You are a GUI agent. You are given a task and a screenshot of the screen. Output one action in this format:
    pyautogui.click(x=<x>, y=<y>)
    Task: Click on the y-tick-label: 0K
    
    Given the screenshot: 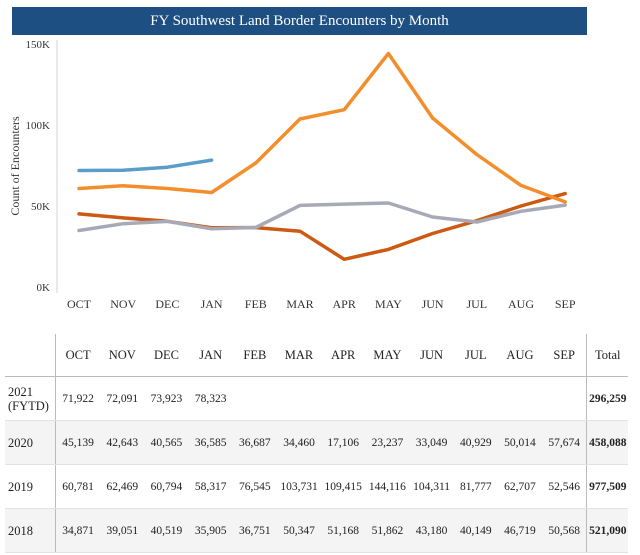 What is the action you would take?
    pyautogui.click(x=44, y=288)
    